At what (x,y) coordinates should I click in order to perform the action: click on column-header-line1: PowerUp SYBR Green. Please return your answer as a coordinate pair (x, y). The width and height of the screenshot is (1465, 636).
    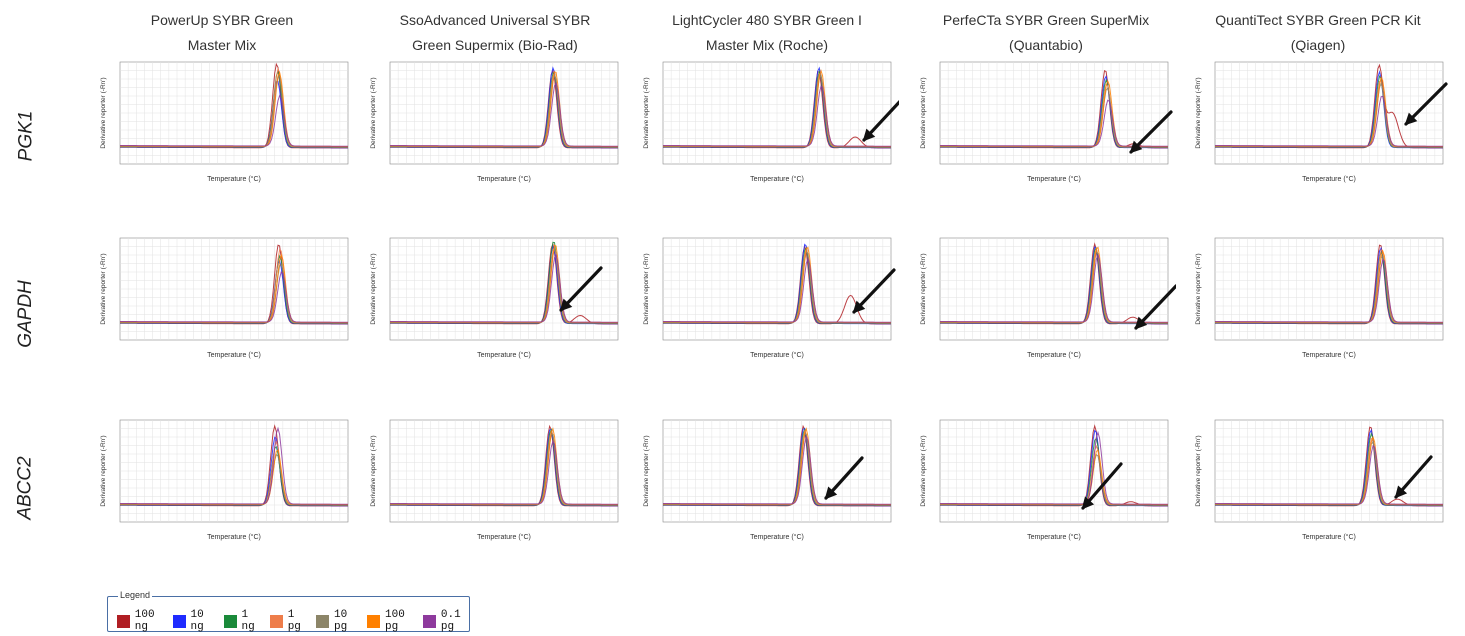
    Looking at the image, I should click on (222, 20).